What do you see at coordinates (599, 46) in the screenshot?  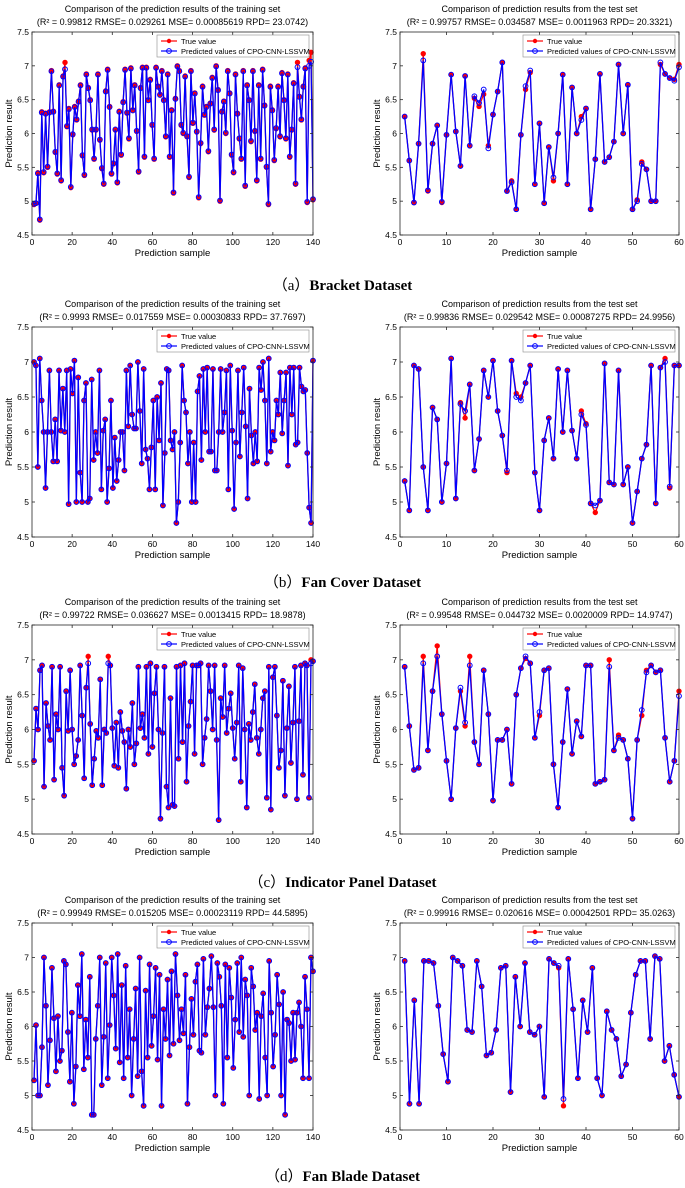 I see `legend-box` at bounding box center [599, 46].